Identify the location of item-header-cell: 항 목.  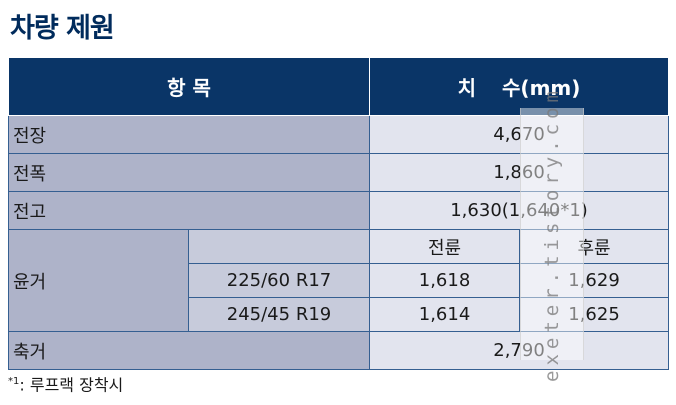
(189, 86).